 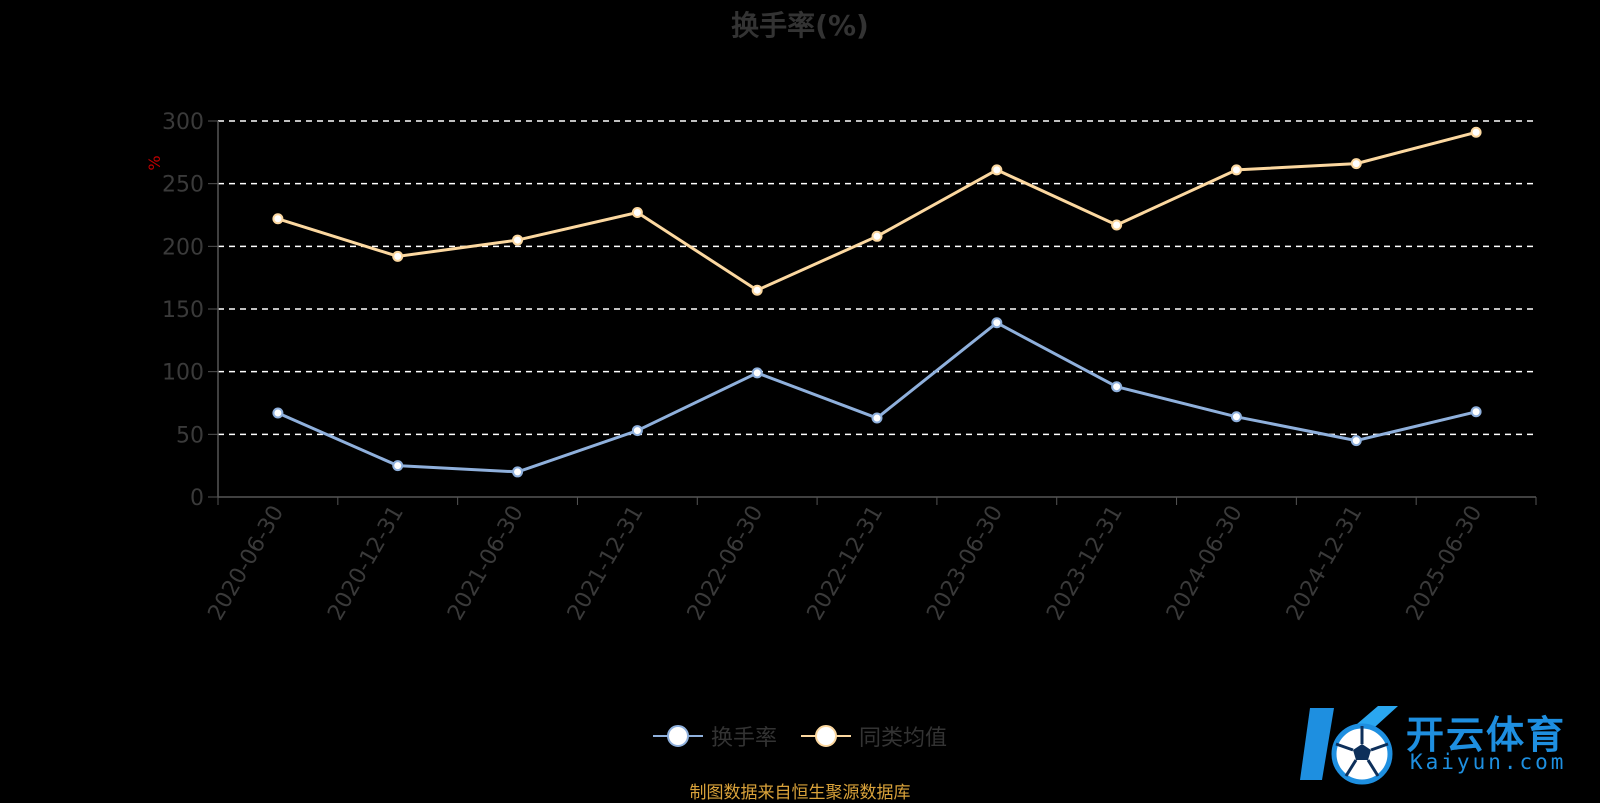 I want to click on legend-item-peer-average: 同类均值, so click(x=874, y=736).